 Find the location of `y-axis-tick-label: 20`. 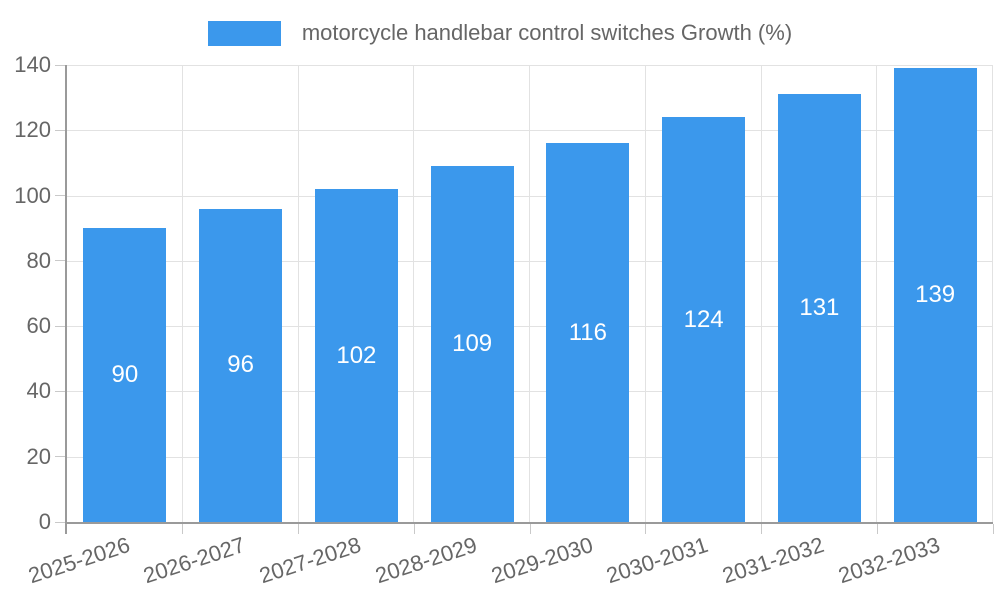

y-axis-tick-label: 20 is located at coordinates (38, 456).